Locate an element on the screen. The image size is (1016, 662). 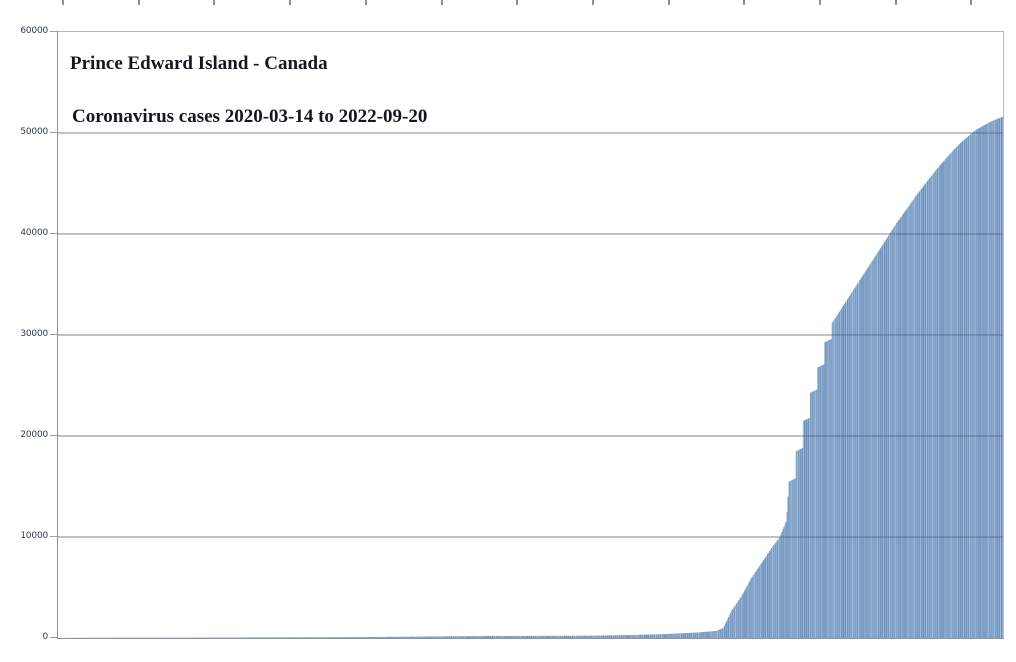
y-tick-label: 0 is located at coordinates (45, 637).